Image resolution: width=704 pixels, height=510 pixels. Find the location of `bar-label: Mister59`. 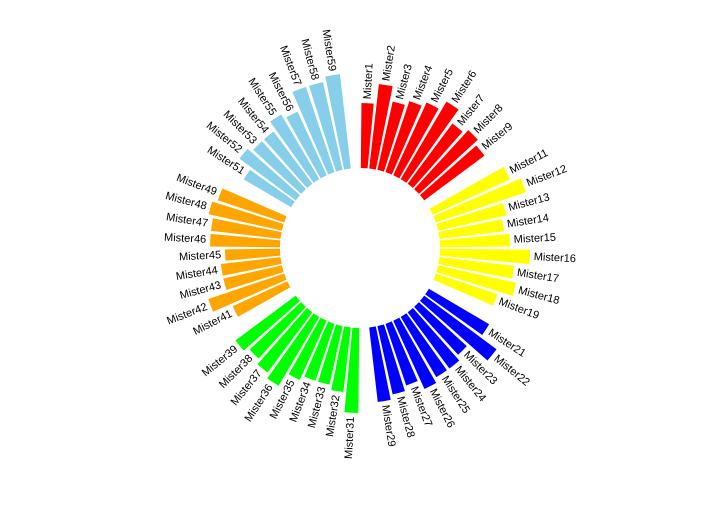

bar-label: Mister59 is located at coordinates (329, 51).